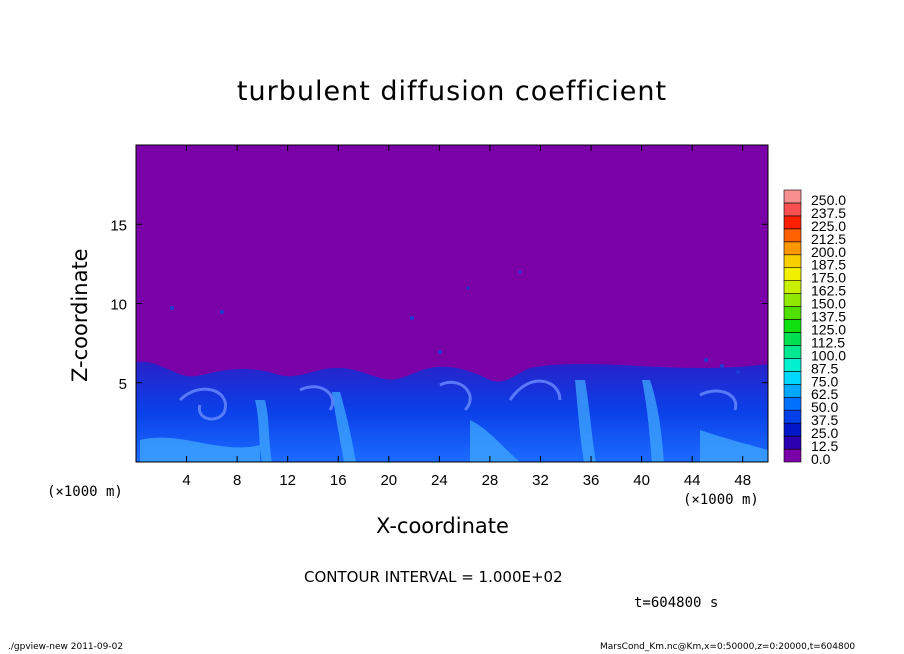 The height and width of the screenshot is (654, 904). What do you see at coordinates (118, 305) in the screenshot?
I see `y-tick-label: 10` at bounding box center [118, 305].